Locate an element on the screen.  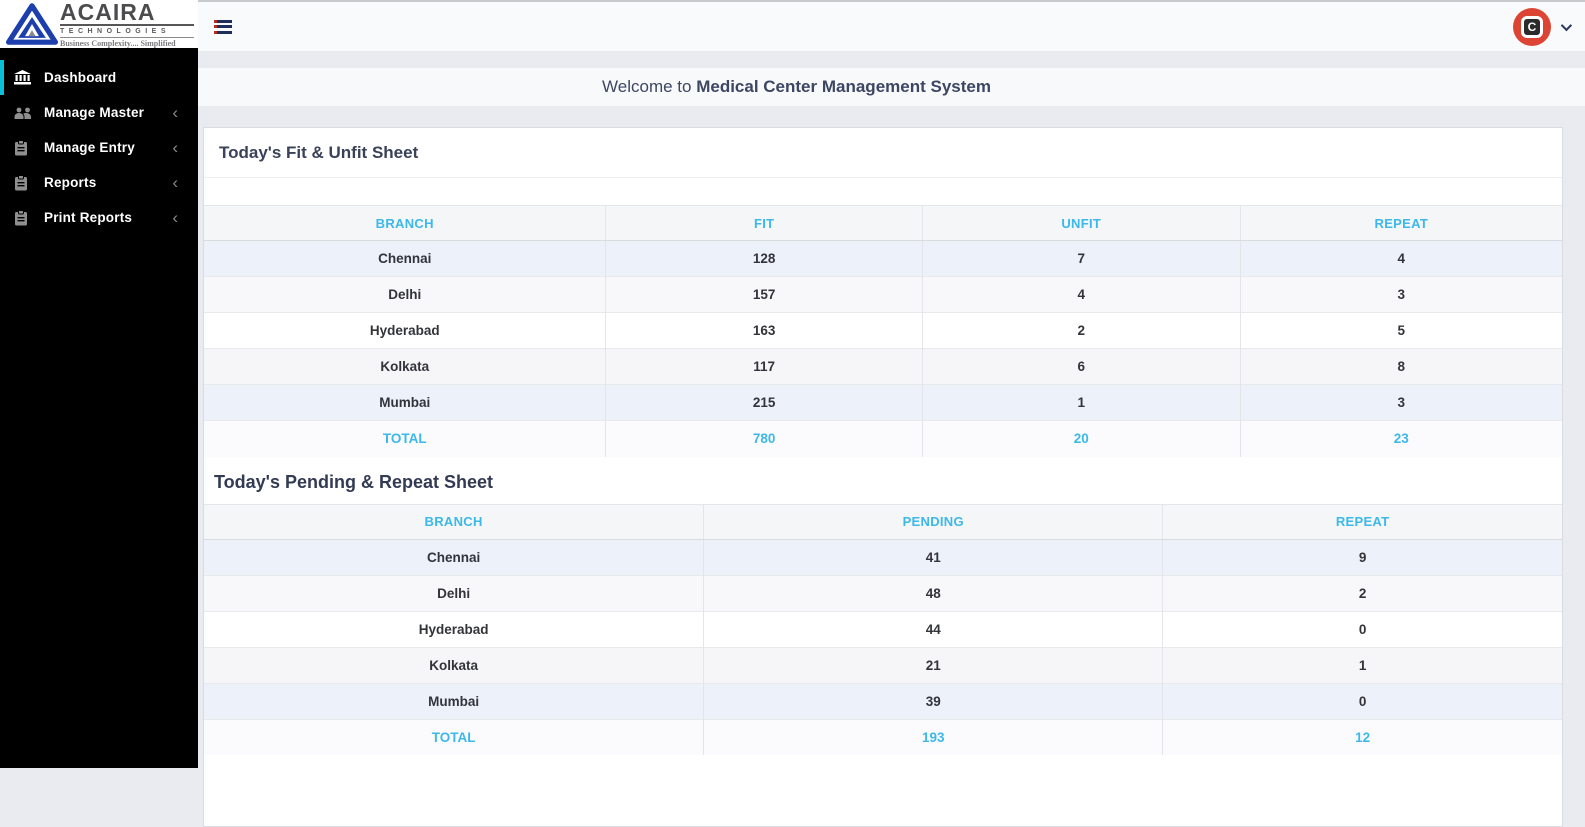
table-row: Mumbai 39 0 is located at coordinates (883, 700).